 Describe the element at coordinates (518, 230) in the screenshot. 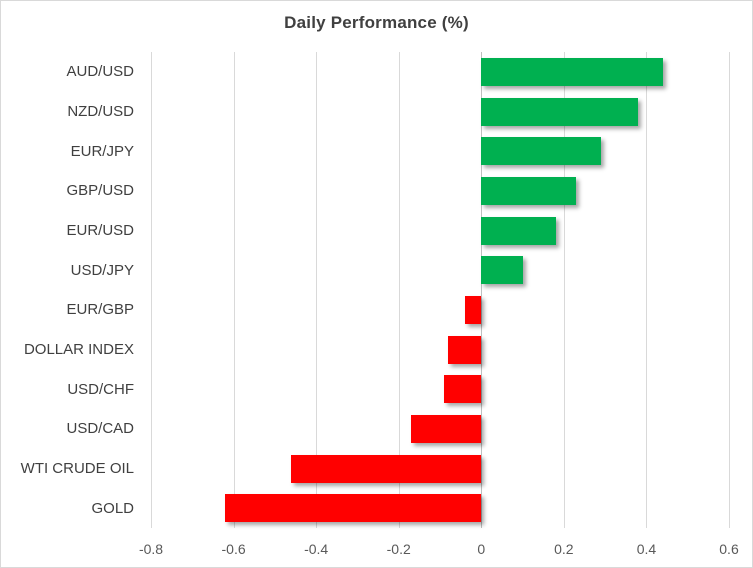

I see `bar-eur-usd` at that location.